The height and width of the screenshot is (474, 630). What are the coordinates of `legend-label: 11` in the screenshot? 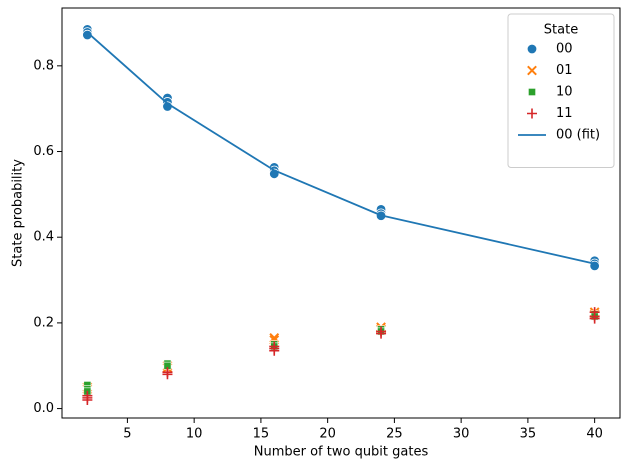 It's located at (564, 113).